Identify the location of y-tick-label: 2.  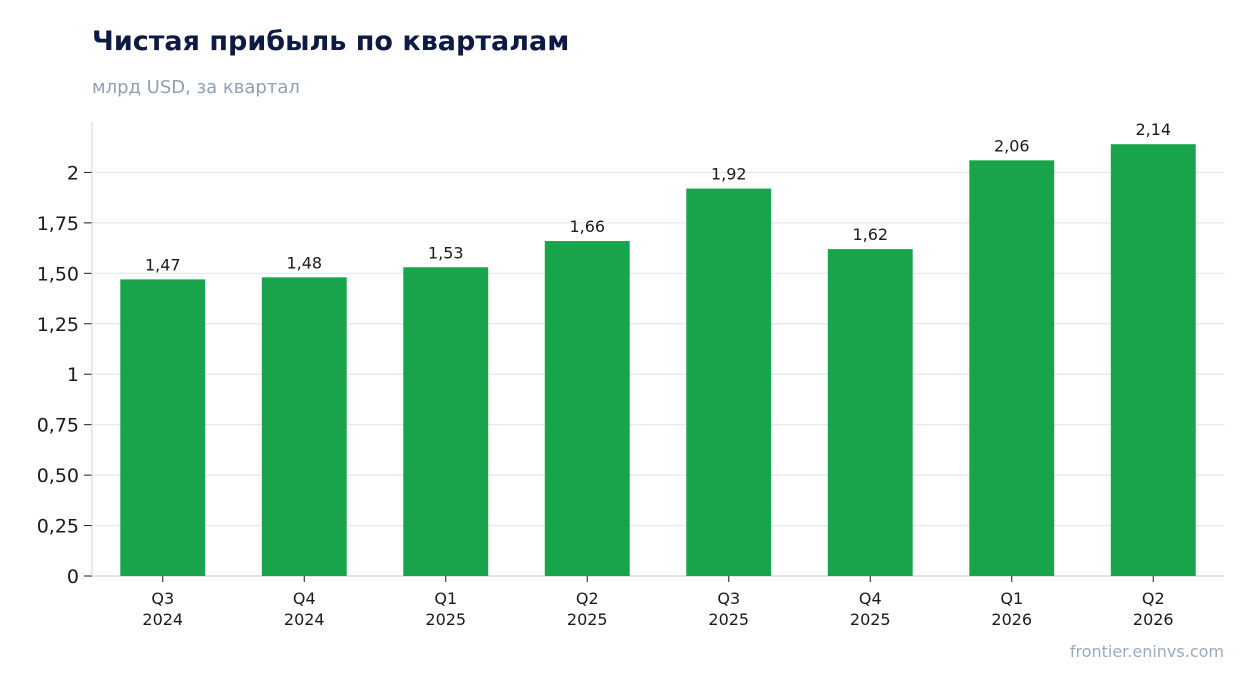
(73, 173).